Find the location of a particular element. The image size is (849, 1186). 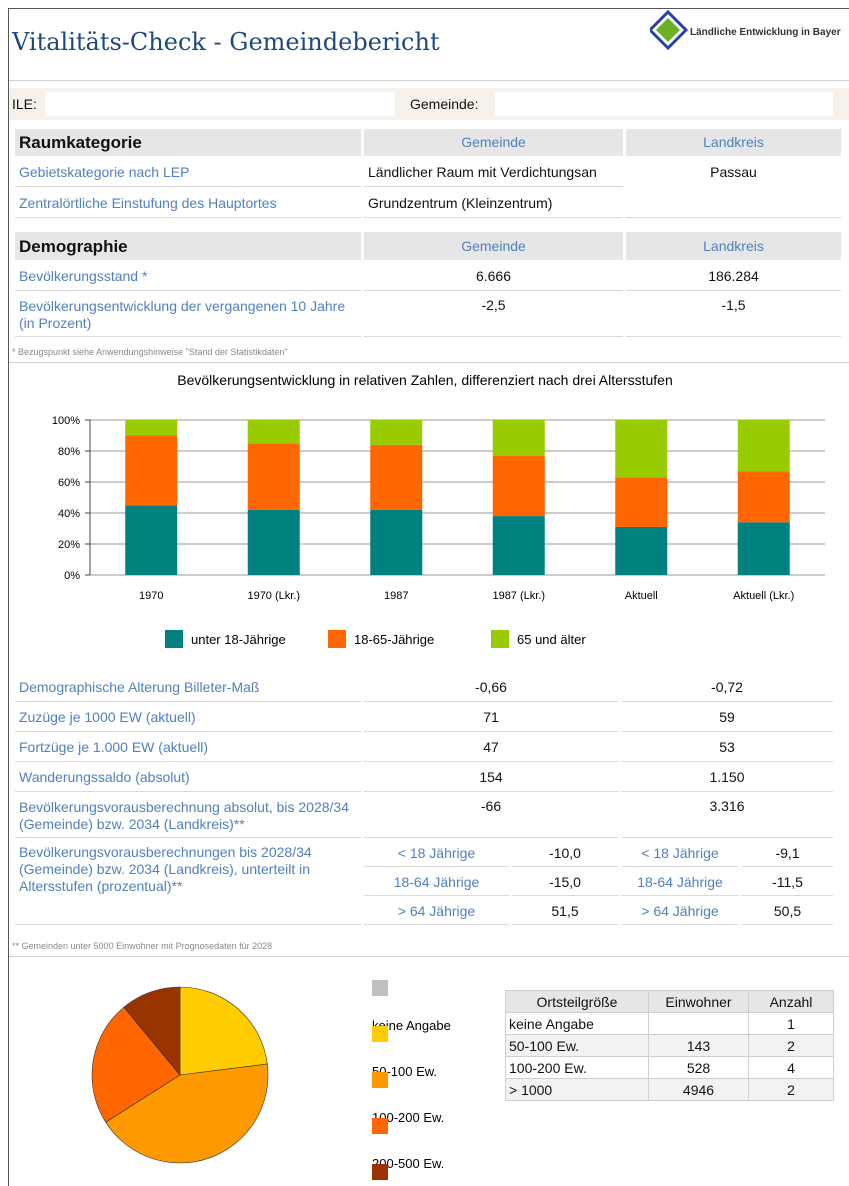

cell: 186.284 is located at coordinates (733, 276).